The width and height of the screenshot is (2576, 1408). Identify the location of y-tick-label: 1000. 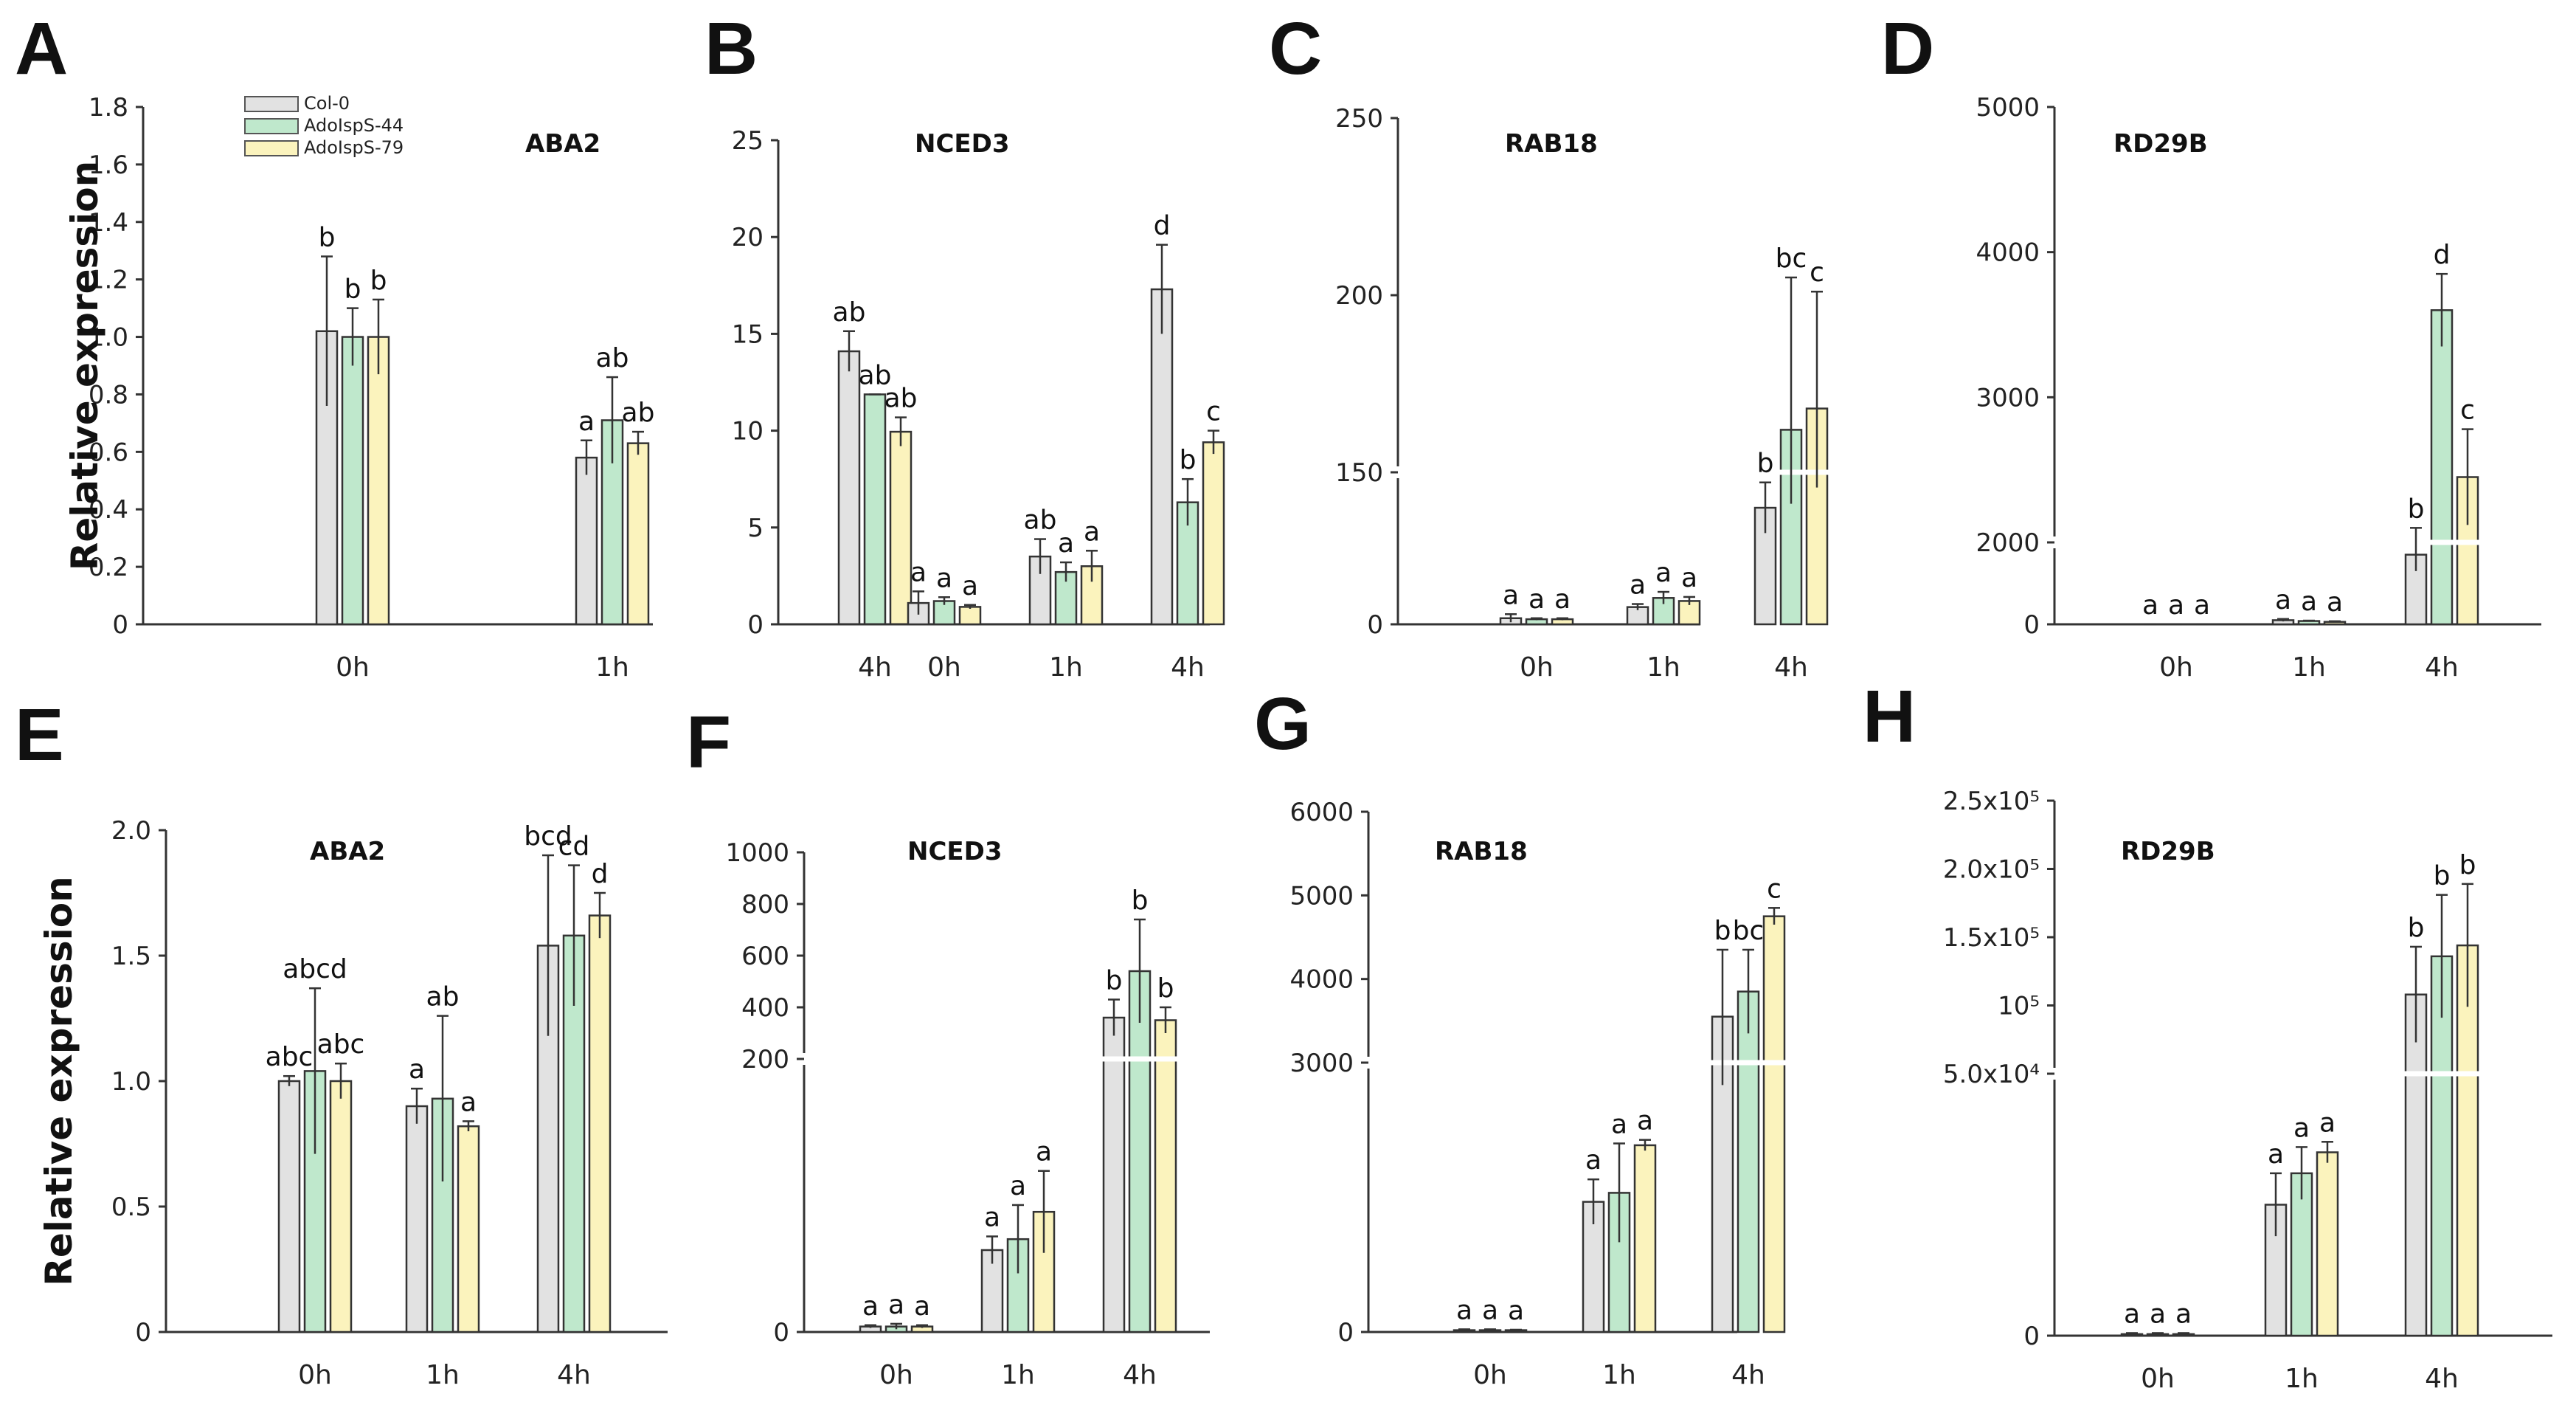
(757, 853).